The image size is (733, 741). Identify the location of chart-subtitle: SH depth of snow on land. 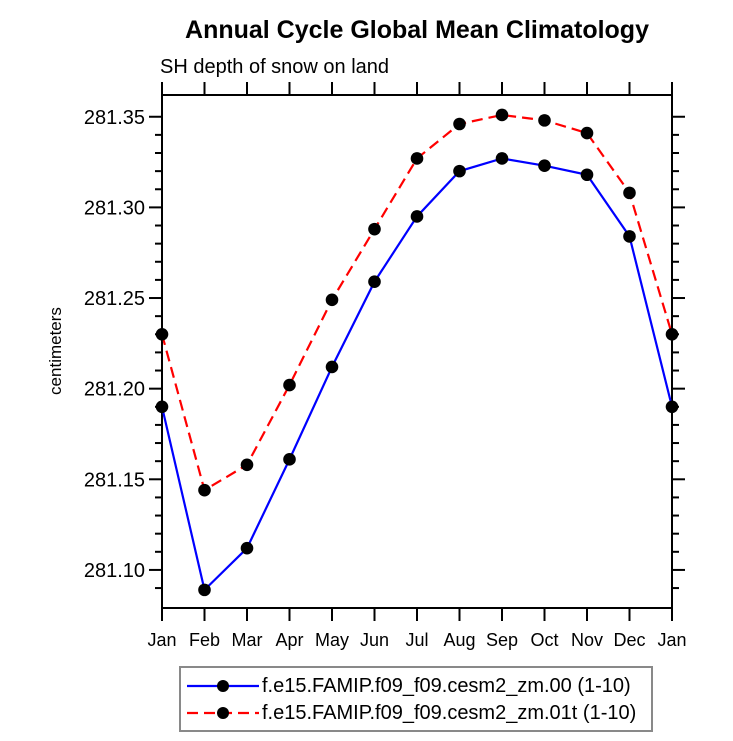
(275, 67).